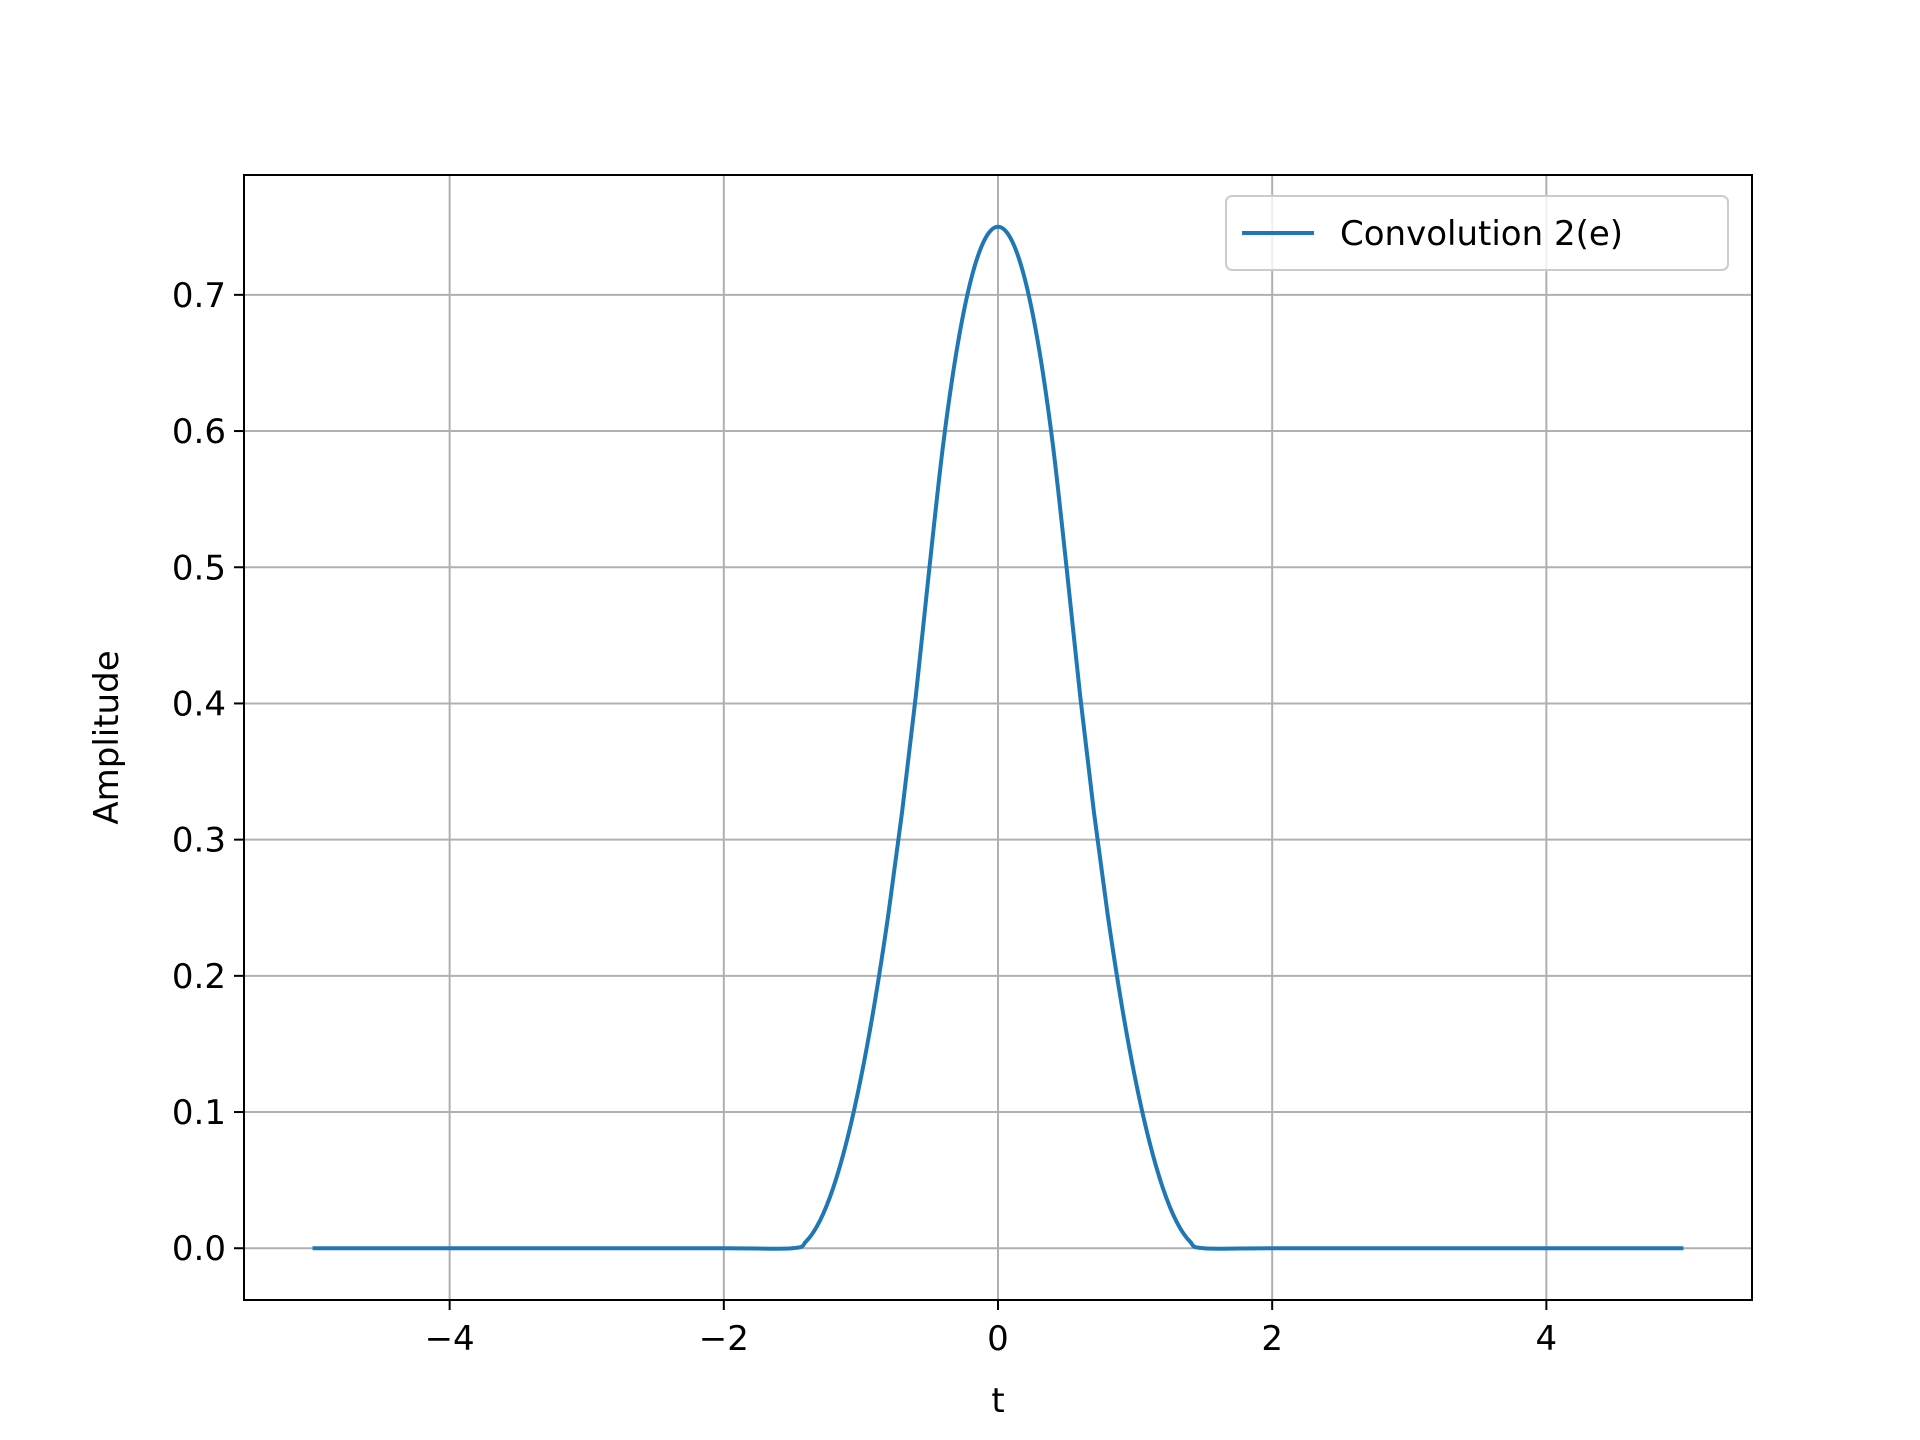 The image size is (1920, 1440). Describe the element at coordinates (998, 1339) in the screenshot. I see `x-tick-label: 0` at that location.